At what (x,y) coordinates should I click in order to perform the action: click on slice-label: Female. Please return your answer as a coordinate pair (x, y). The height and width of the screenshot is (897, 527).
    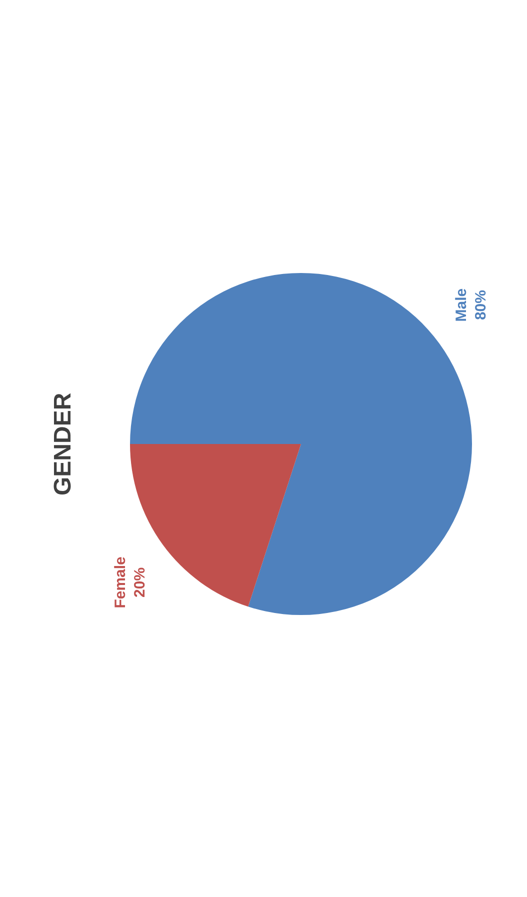
    Looking at the image, I should click on (120, 582).